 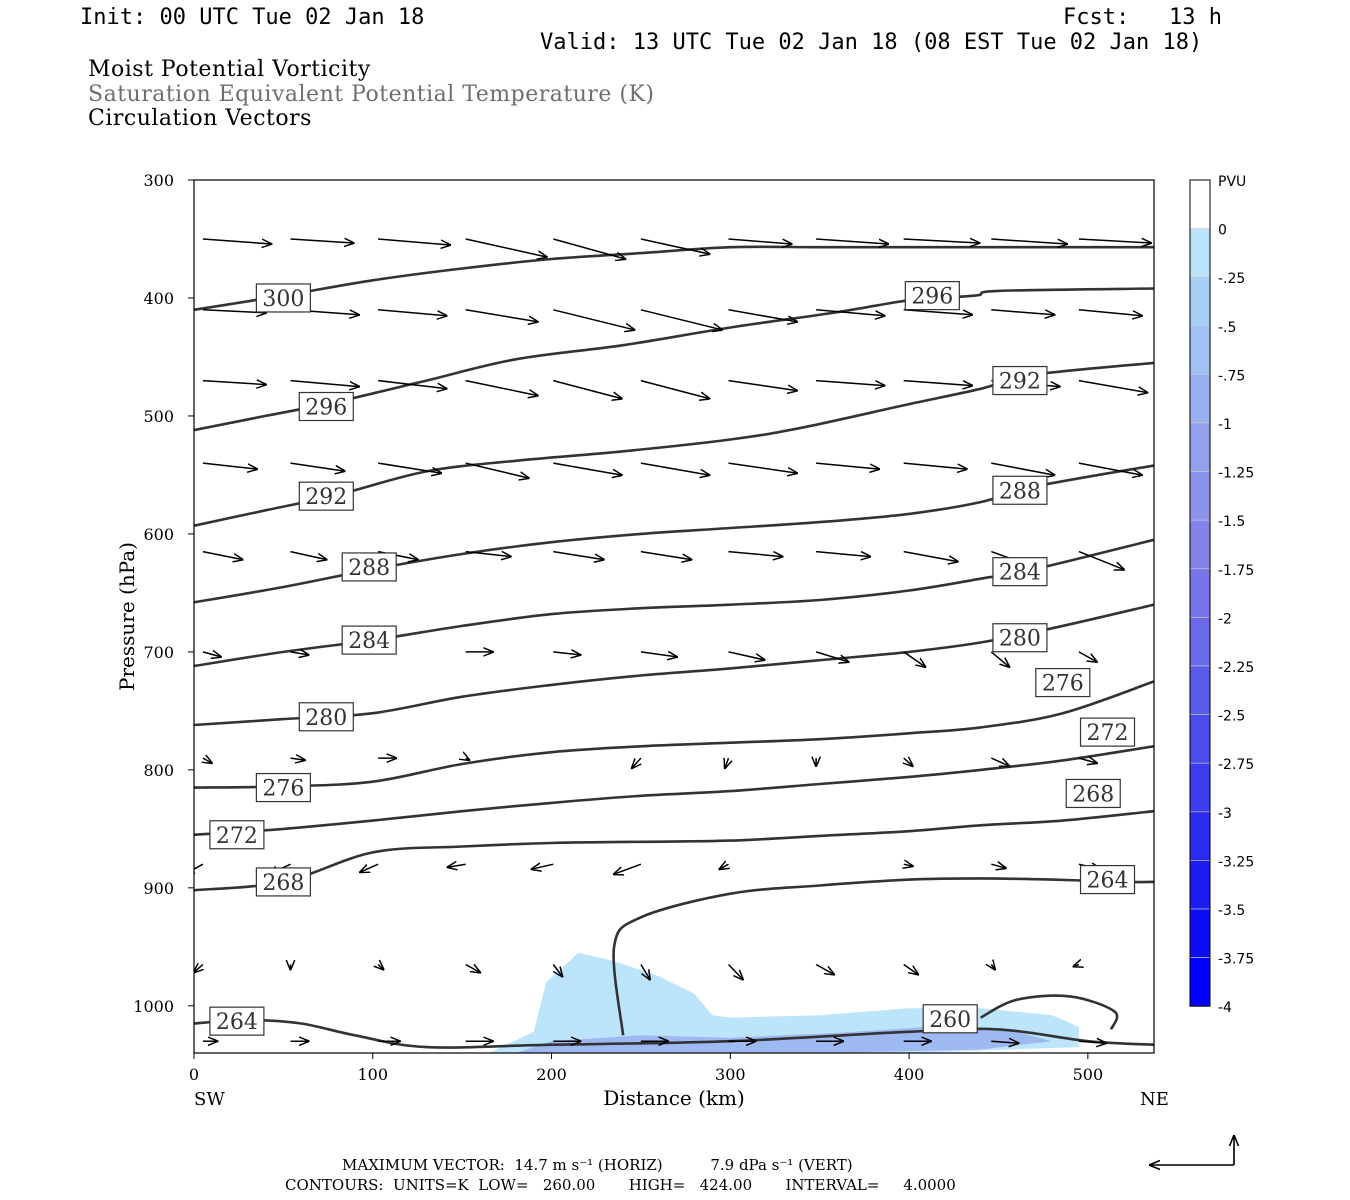 I want to click on x-tick-label: 300, so click(x=730, y=1074).